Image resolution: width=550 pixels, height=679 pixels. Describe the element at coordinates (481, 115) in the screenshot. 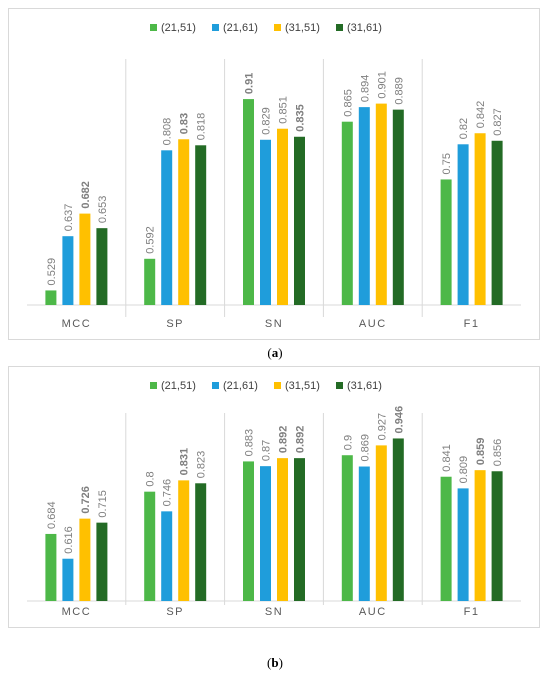

I see `data-label: 0.842` at that location.